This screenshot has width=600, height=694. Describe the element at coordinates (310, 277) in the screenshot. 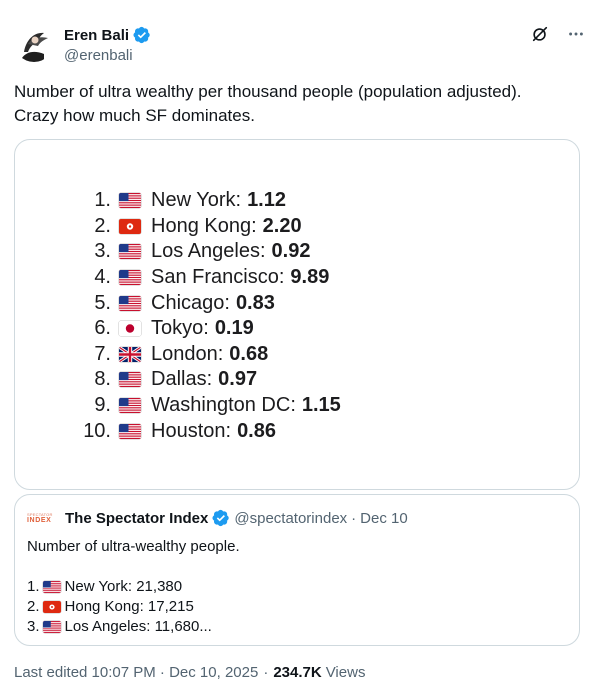

I see `rank-value: 9.89` at that location.